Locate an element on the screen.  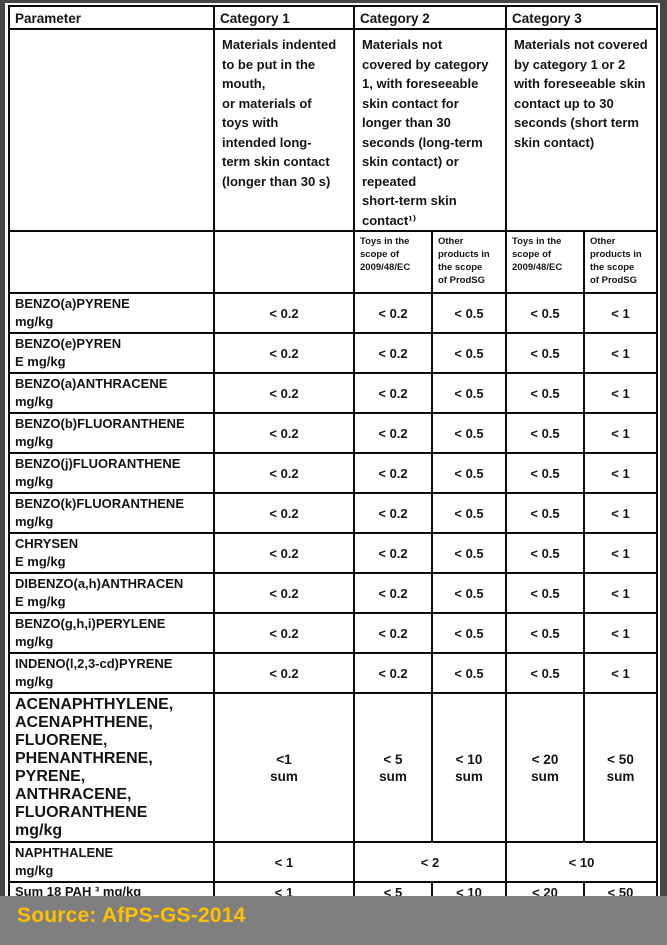
parameter-cell: DIBENZO(a,h)ANTHRACEN E mg/kg is located at coordinates (111, 593).